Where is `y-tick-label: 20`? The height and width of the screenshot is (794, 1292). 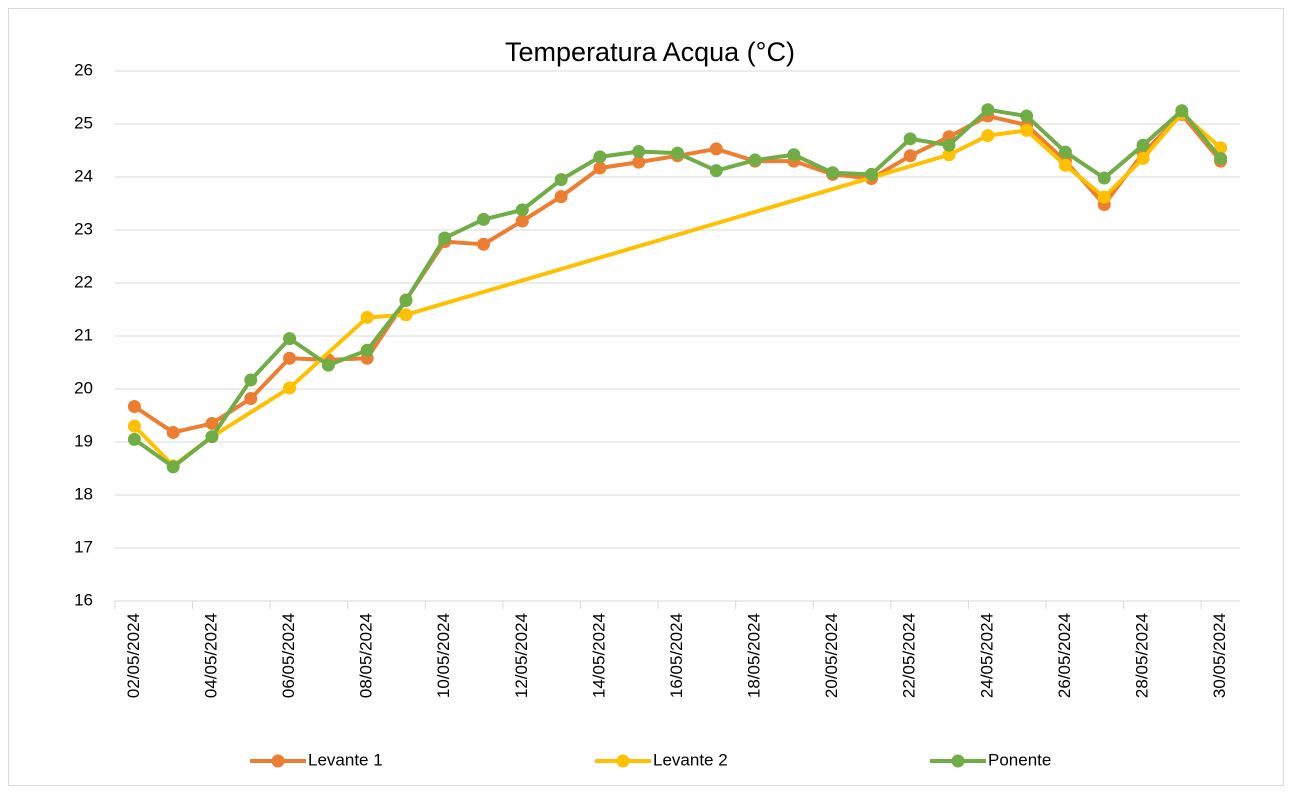 y-tick-label: 20 is located at coordinates (83, 387).